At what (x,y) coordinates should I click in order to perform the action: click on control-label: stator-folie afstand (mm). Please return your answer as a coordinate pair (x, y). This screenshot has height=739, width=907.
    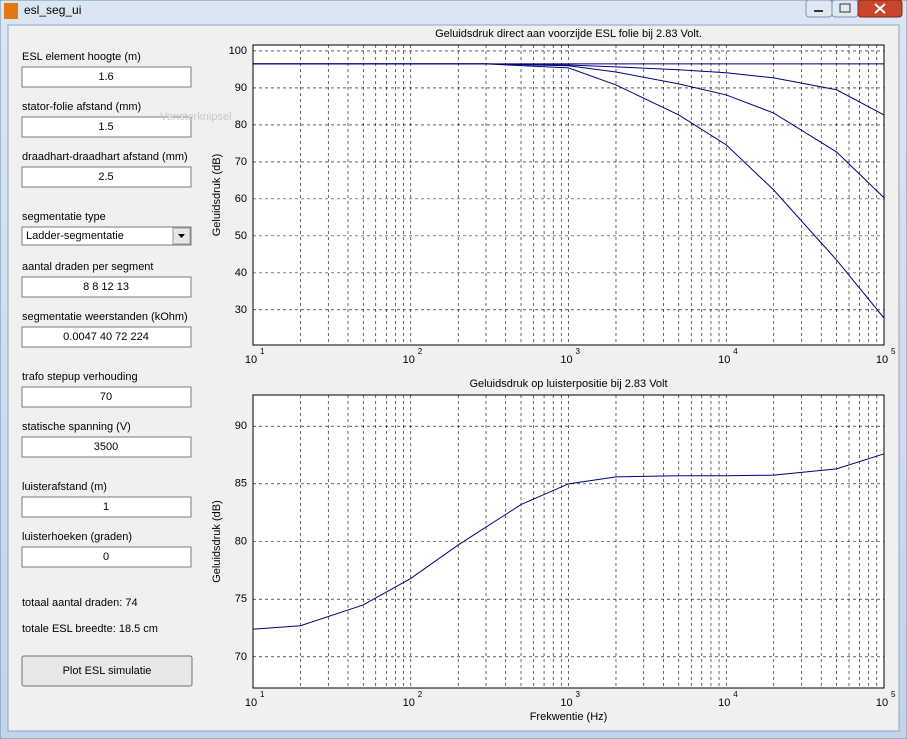
    Looking at the image, I should click on (81, 107).